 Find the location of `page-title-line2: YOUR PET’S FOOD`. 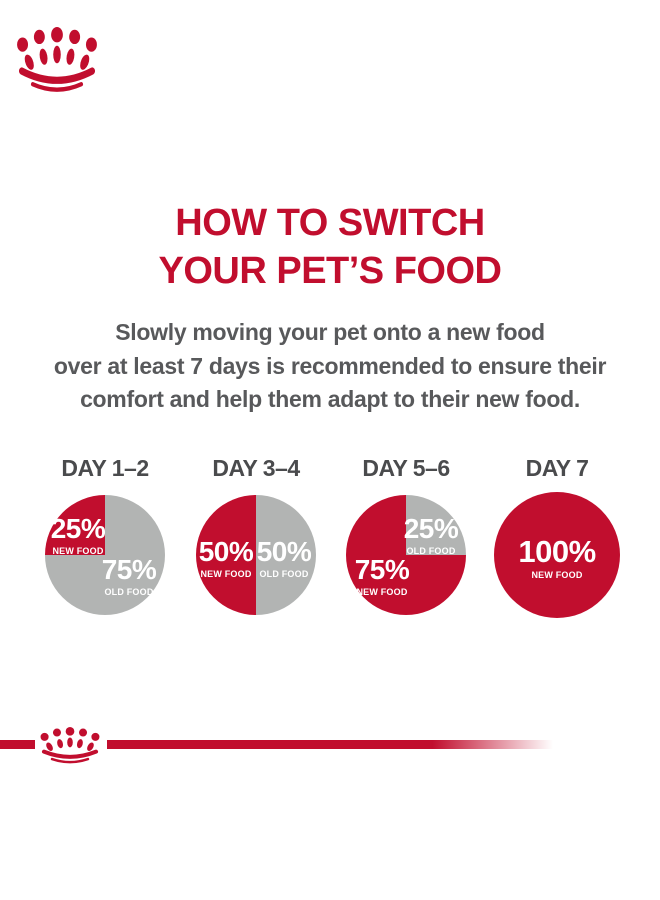

page-title-line2: YOUR PET’S FOOD is located at coordinates (330, 271).